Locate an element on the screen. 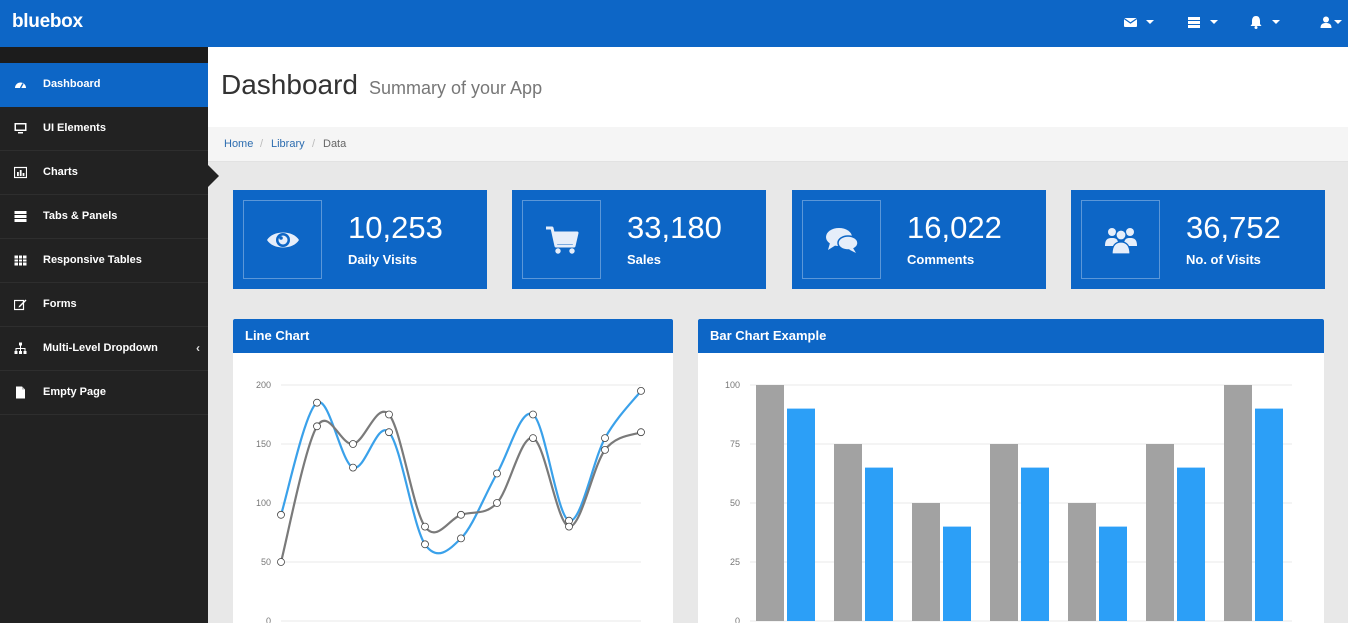 This screenshot has width=1348, height=623. stat-daily-visits: 10,253 Daily Visits is located at coordinates (360, 239).